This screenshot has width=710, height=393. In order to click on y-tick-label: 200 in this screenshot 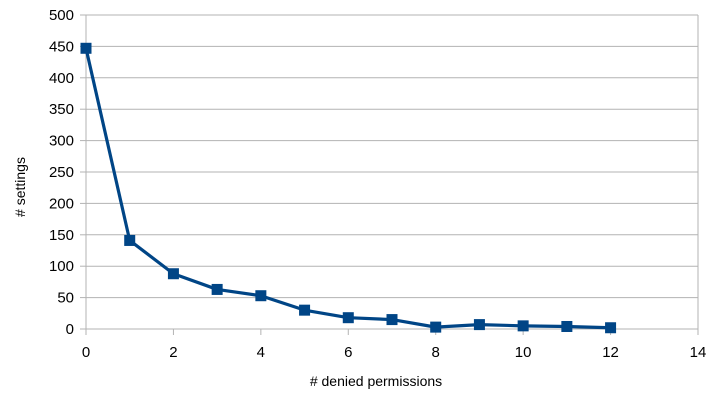, I will do `click(61, 203)`.